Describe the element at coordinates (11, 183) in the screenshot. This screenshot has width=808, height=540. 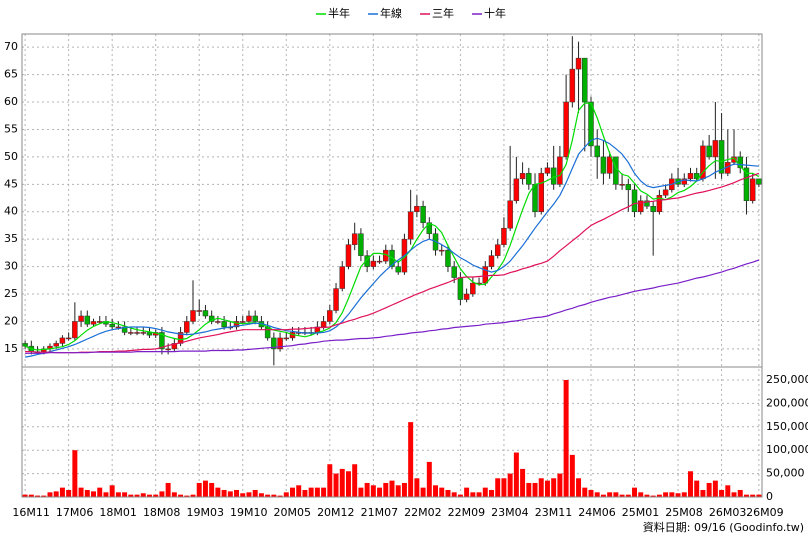
I see `y-tick-label: 45` at that location.